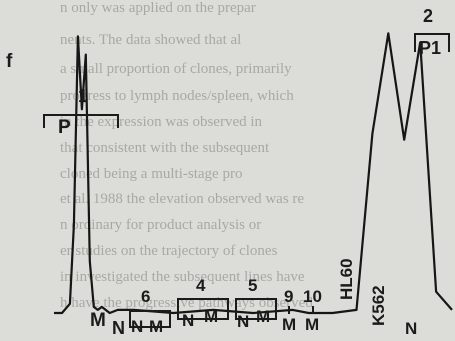 This screenshot has height=341, width=455. Describe the element at coordinates (160, 225) in the screenshot. I see `bleed-line: n ordinary for product analysis or` at that location.